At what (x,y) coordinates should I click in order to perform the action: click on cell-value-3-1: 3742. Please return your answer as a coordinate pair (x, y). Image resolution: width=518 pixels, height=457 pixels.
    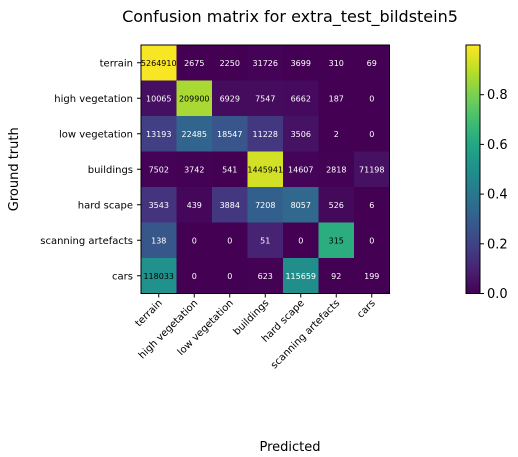
    Looking at the image, I should click on (194, 169).